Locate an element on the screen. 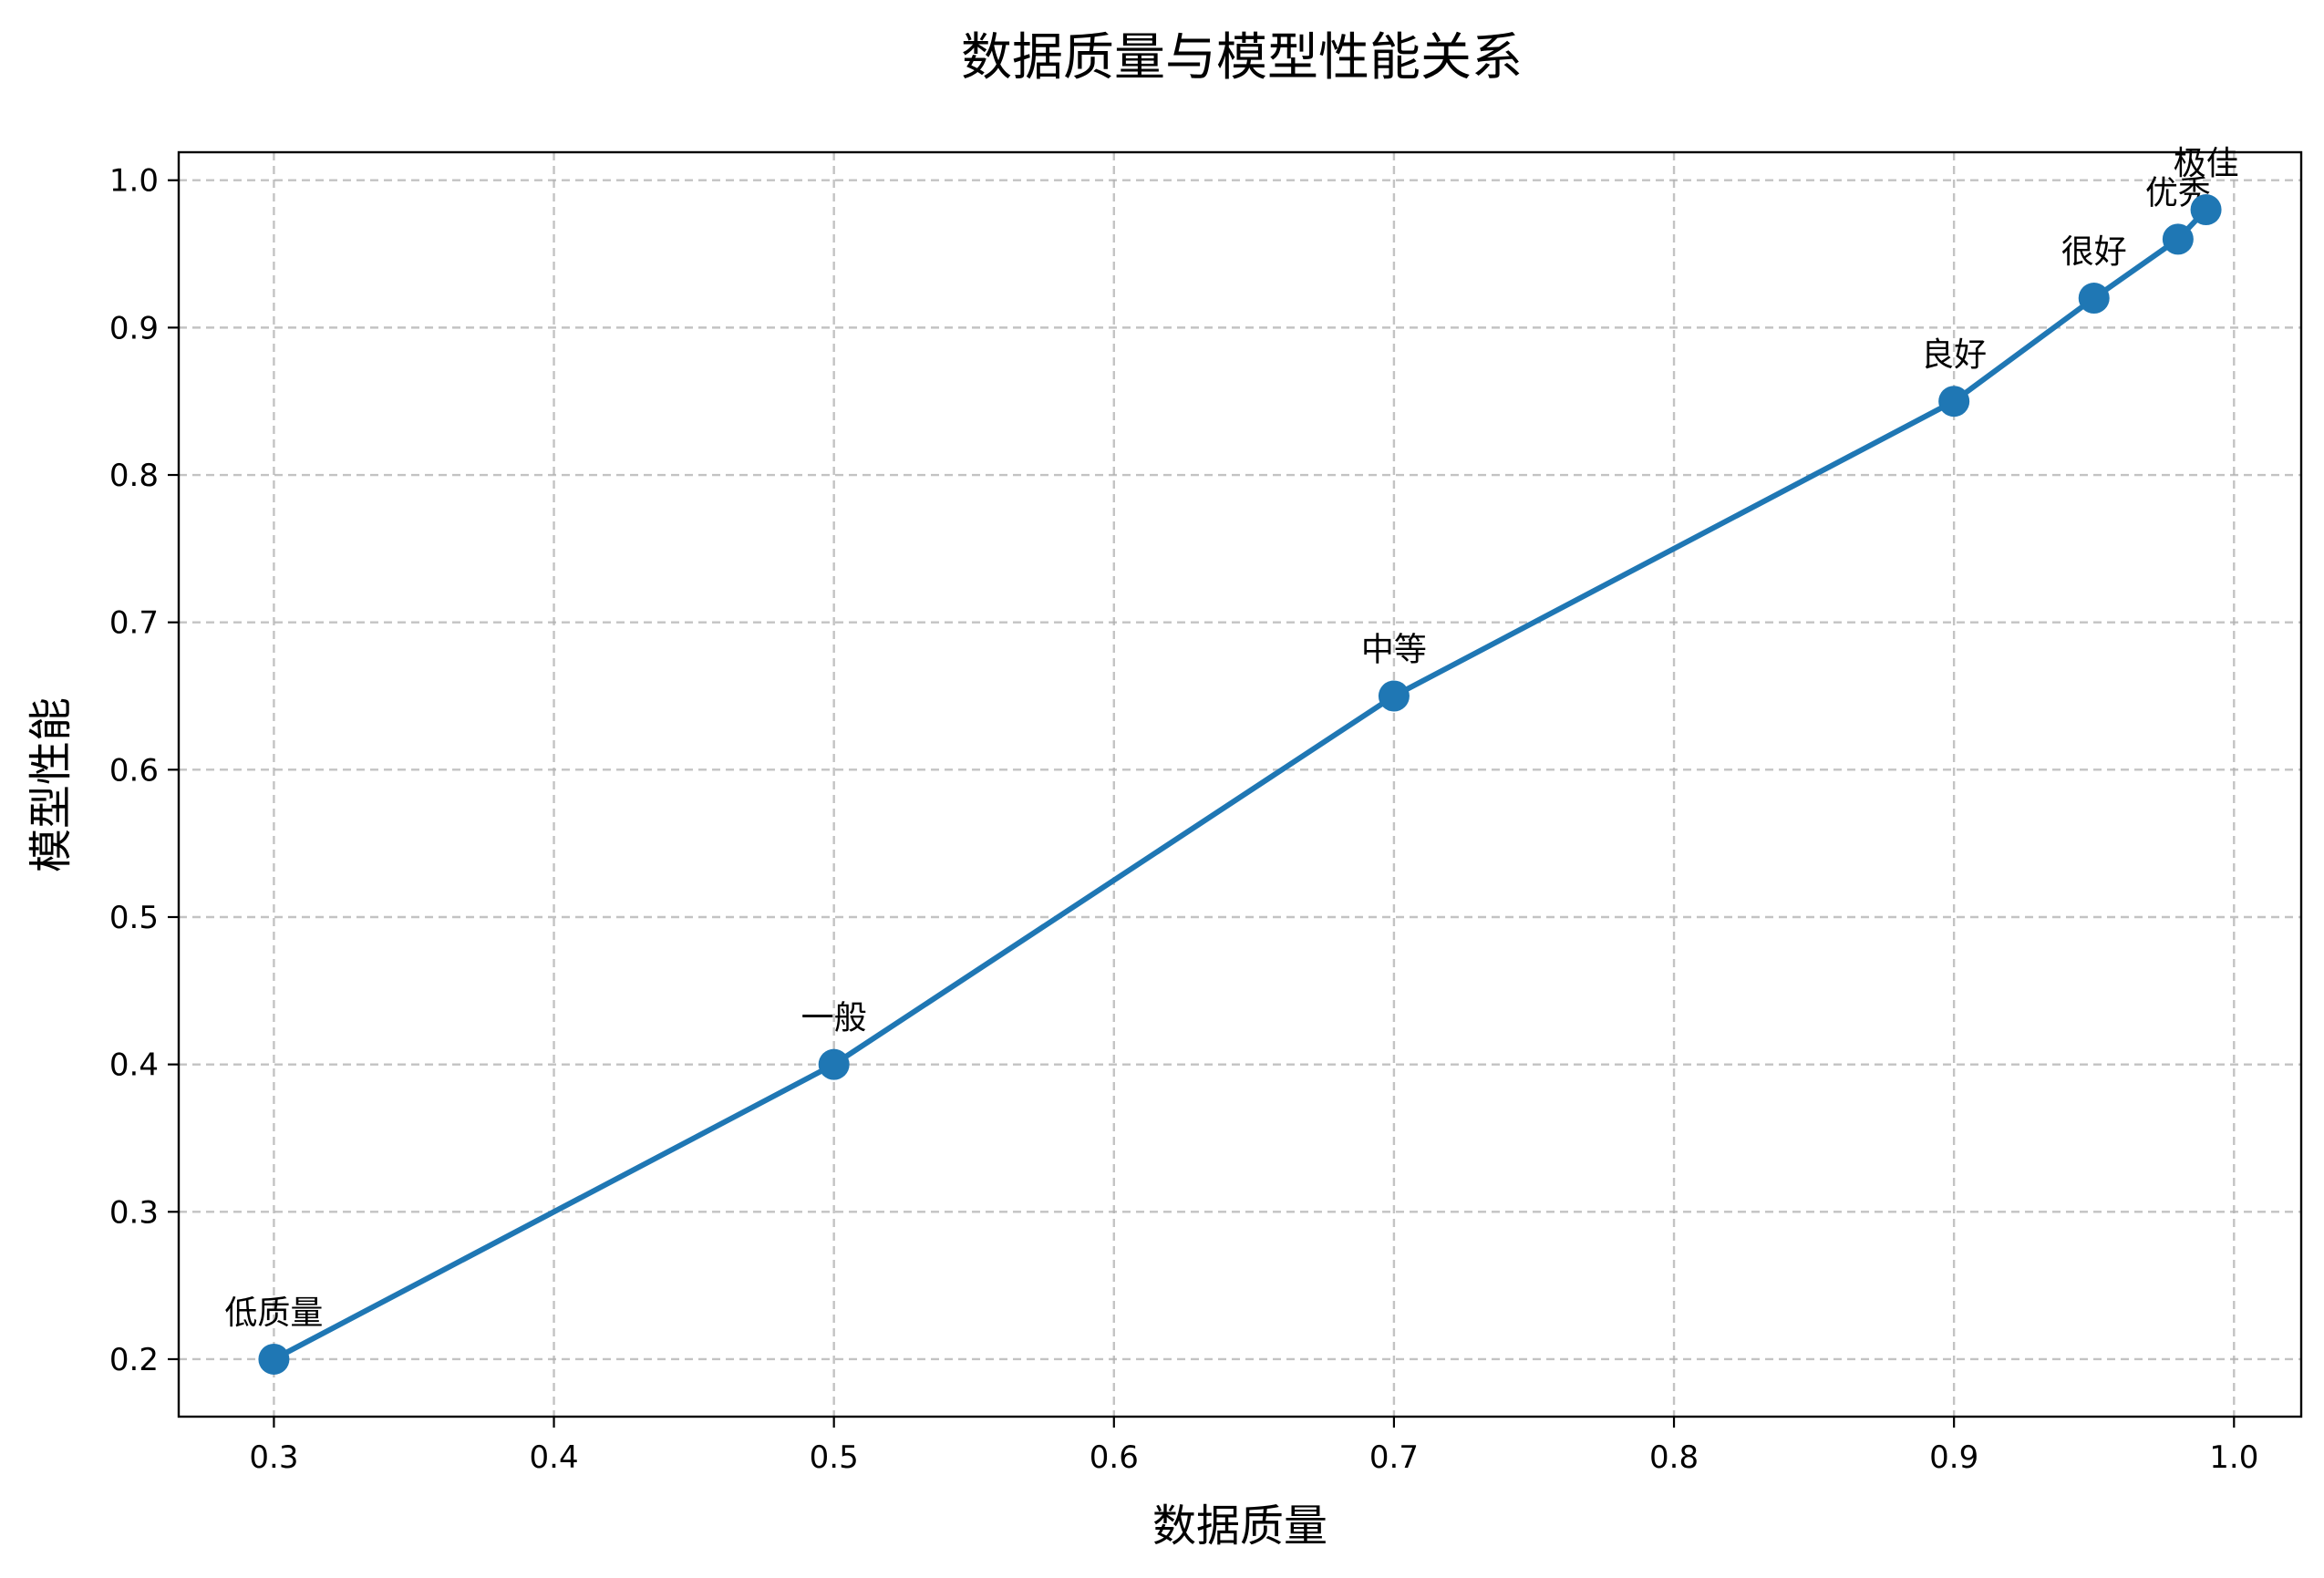 The width and height of the screenshot is (2324, 1578). y-axis-title: 模型性能 is located at coordinates (51, 784).